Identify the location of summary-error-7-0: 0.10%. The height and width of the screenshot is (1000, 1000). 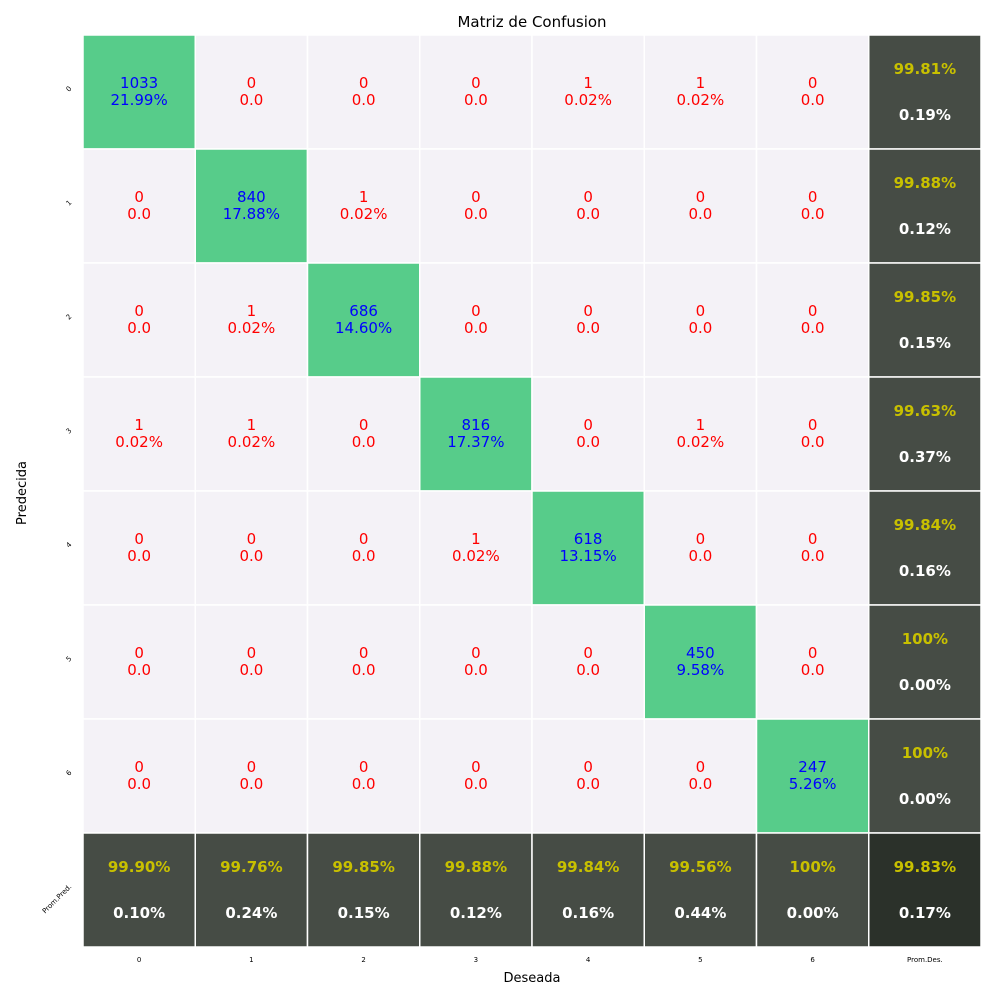
(139, 913).